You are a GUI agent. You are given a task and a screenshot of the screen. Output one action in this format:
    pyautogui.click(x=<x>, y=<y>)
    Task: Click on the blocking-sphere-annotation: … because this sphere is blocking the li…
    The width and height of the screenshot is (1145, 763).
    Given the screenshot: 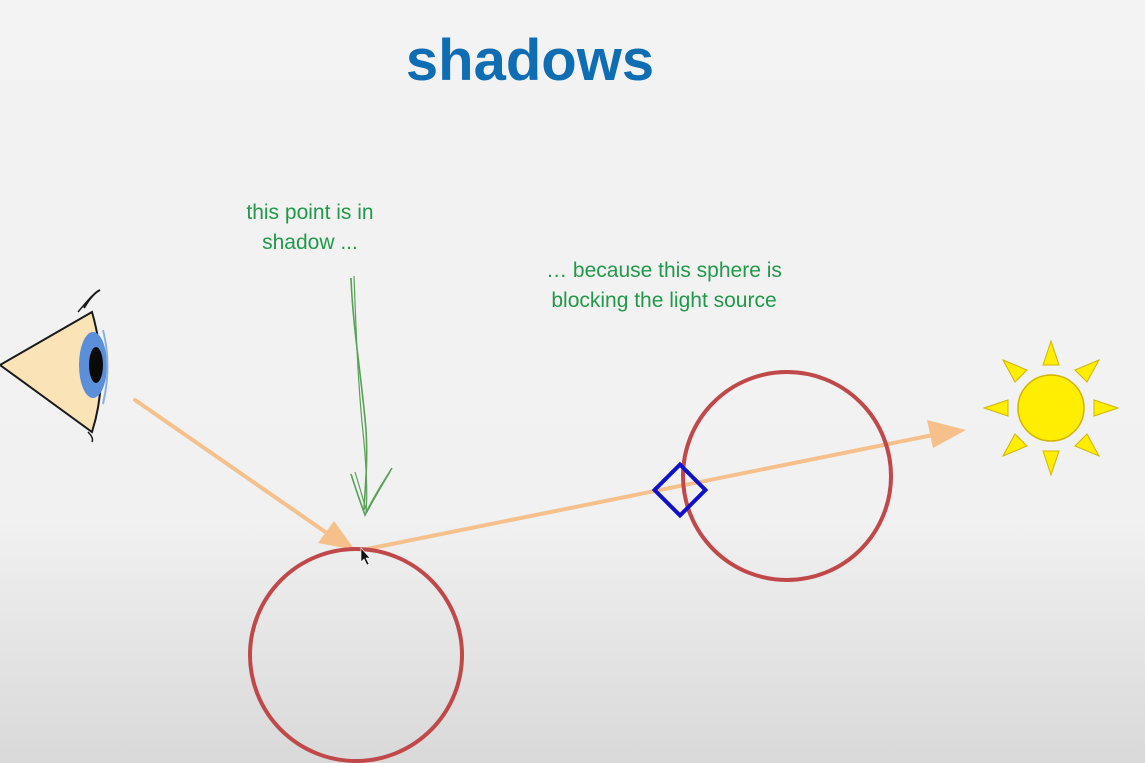 What is the action you would take?
    pyautogui.click(x=664, y=286)
    